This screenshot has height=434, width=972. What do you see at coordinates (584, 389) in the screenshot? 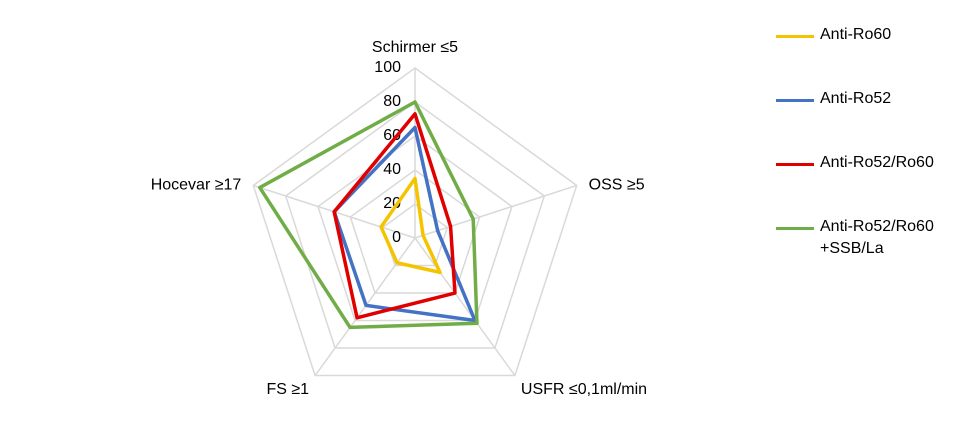
I see `axis-label: USFR ≤0,1ml/min` at bounding box center [584, 389].